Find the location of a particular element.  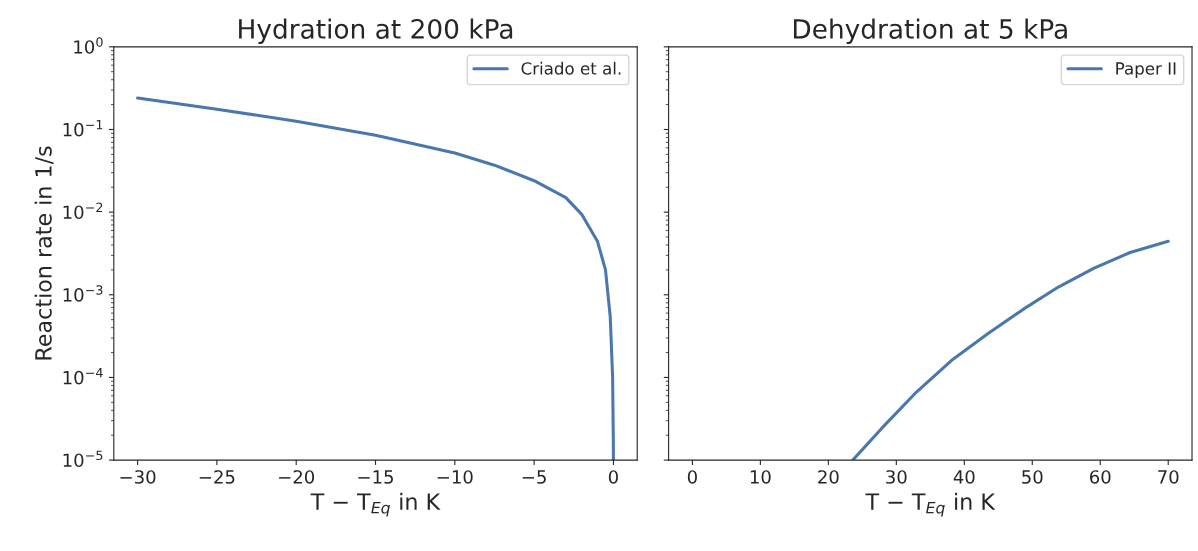

y-axis-title: Reaction rate in 1/s is located at coordinates (44, 253).